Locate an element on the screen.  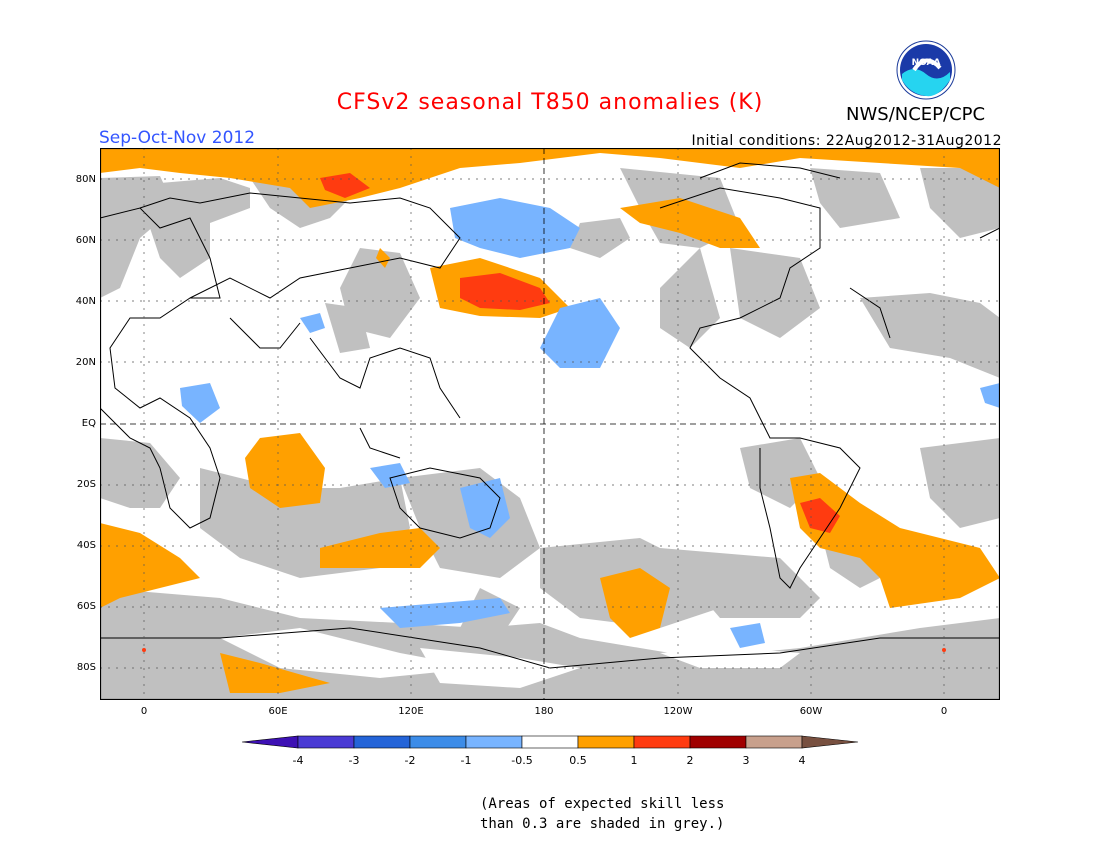
organization-label: NWS/NCEP/CPC is located at coordinates (916, 114).